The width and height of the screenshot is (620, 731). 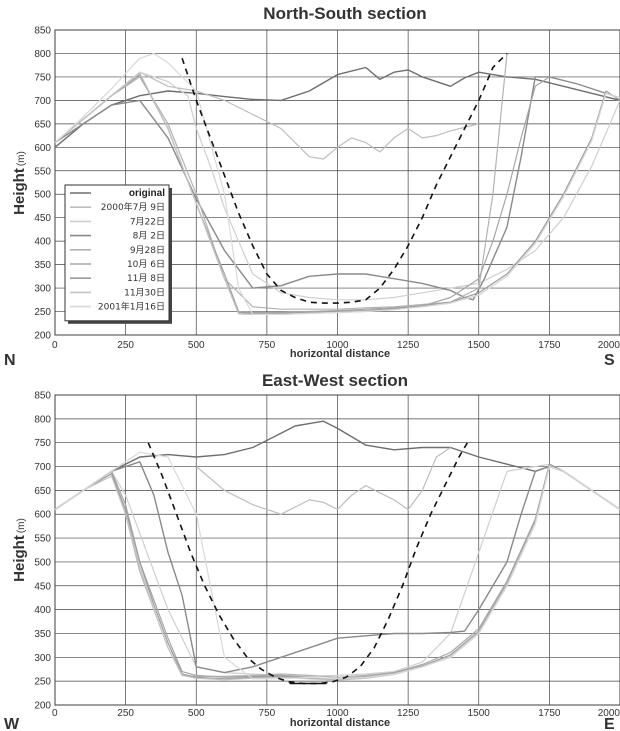 I want to click on legend-entry: original, so click(x=147, y=193).